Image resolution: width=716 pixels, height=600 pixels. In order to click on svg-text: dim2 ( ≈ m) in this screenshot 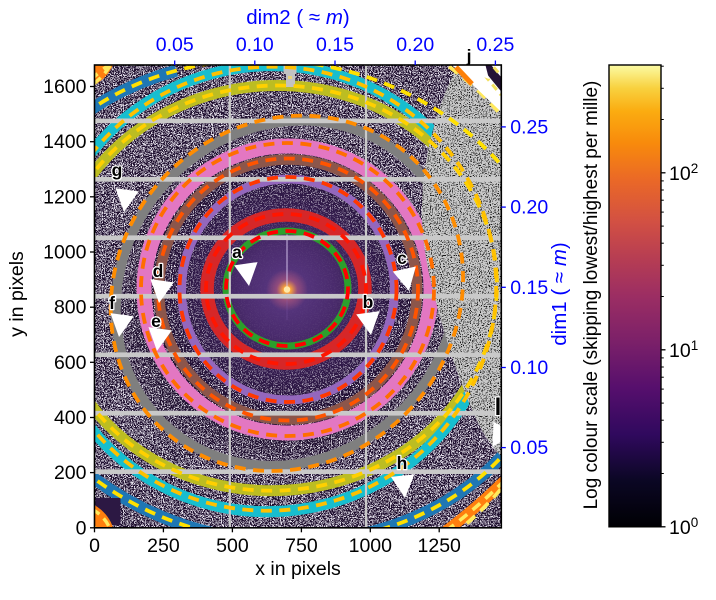, I will do `click(298, 17)`.